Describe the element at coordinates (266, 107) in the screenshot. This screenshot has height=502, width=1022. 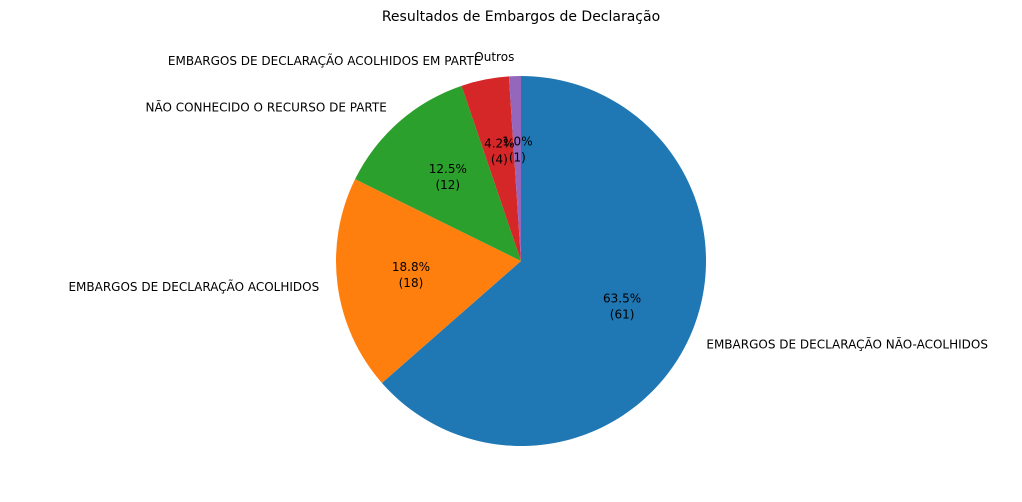
I see `slice-label-2: NÃO CONHECIDO O RECURSO DE PARTE` at that location.